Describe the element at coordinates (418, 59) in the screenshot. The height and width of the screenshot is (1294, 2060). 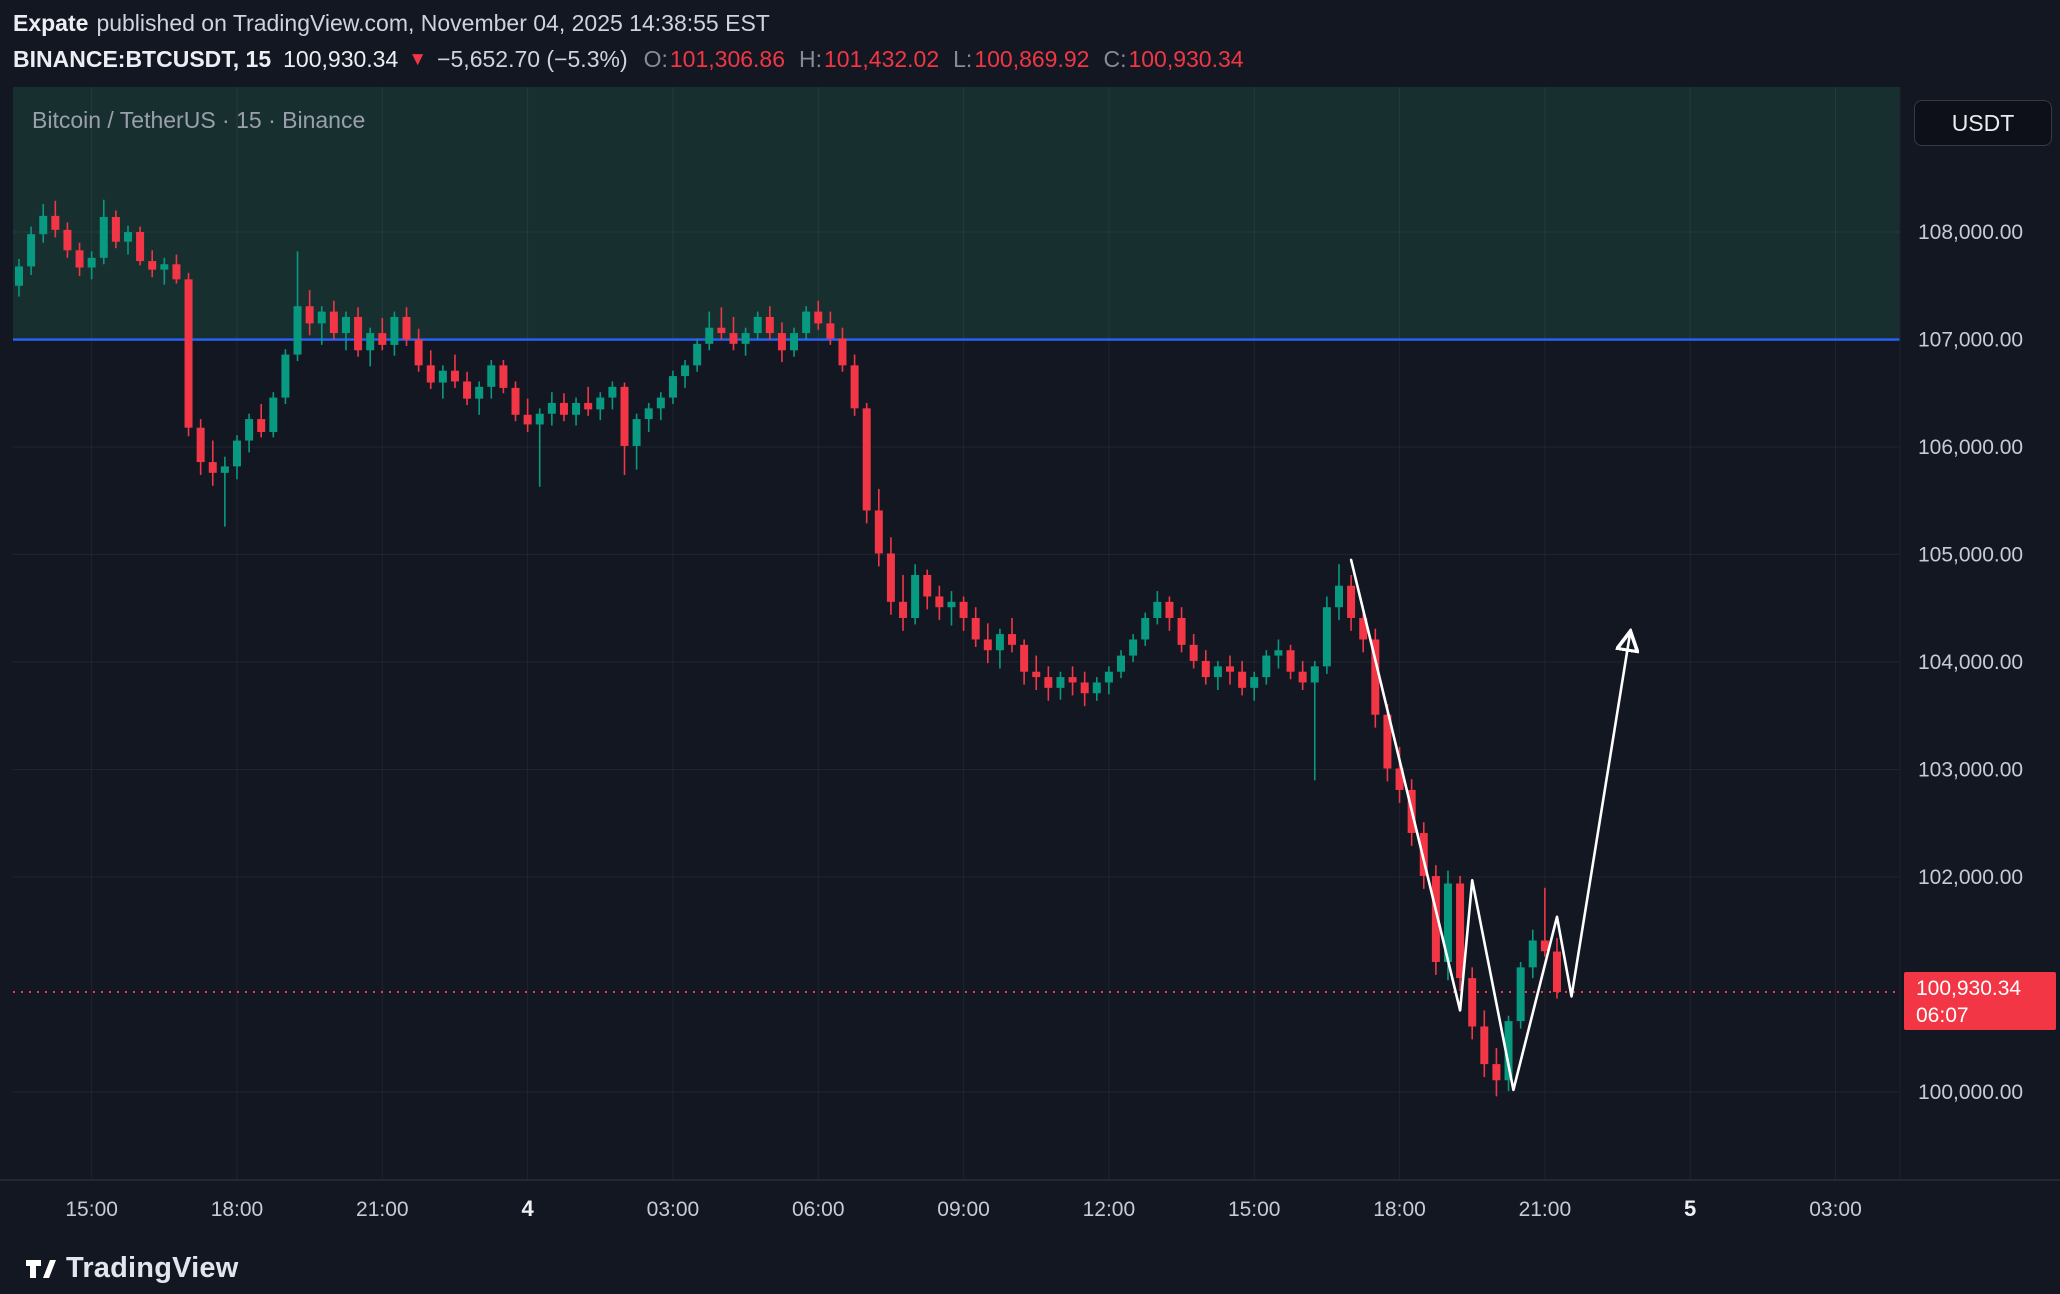
I see `down-arrow-icon: ▼` at that location.